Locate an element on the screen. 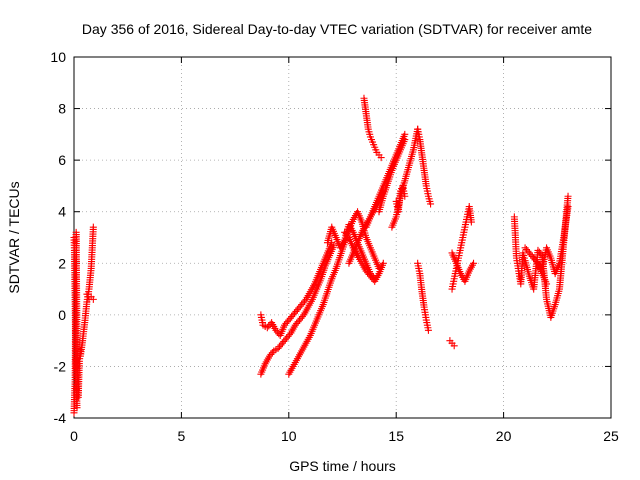 The width and height of the screenshot is (640, 480). x-tick-label: 20 is located at coordinates (504, 436).